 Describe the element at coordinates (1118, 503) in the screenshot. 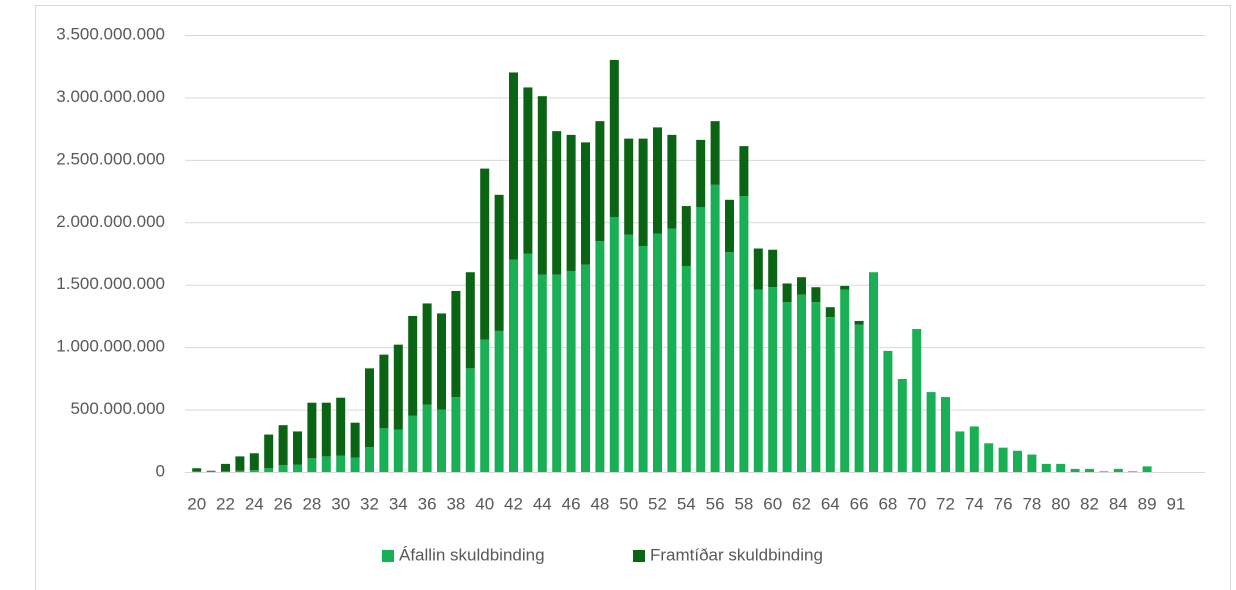

I see `x-tick-label: 84` at that location.